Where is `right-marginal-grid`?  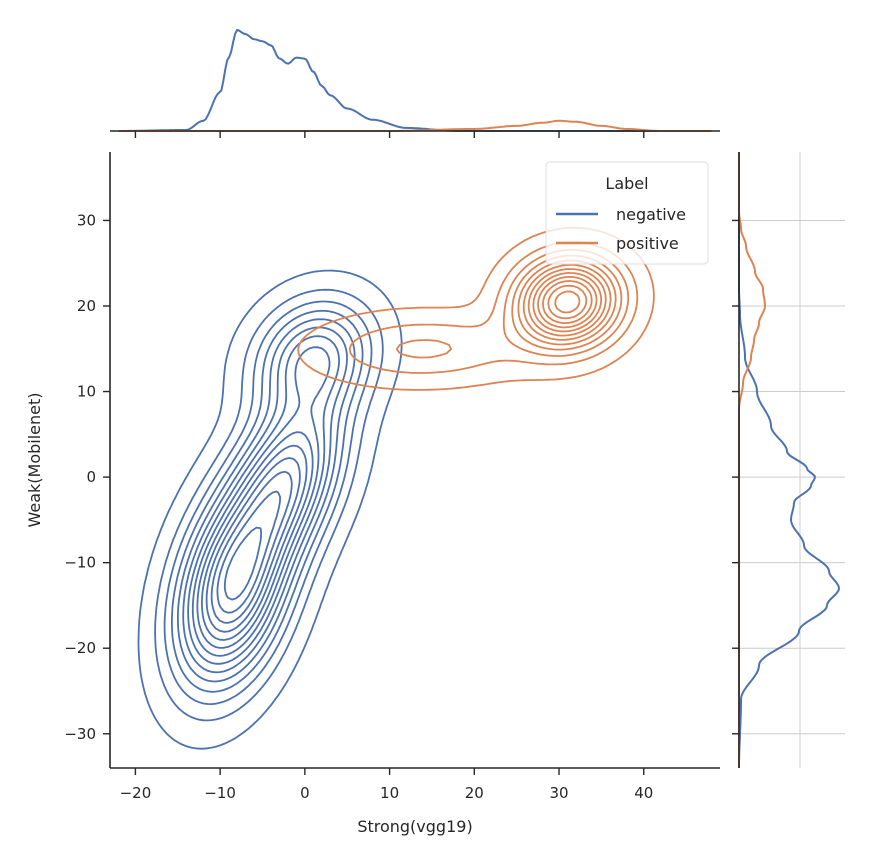 right-marginal-grid is located at coordinates (792, 460).